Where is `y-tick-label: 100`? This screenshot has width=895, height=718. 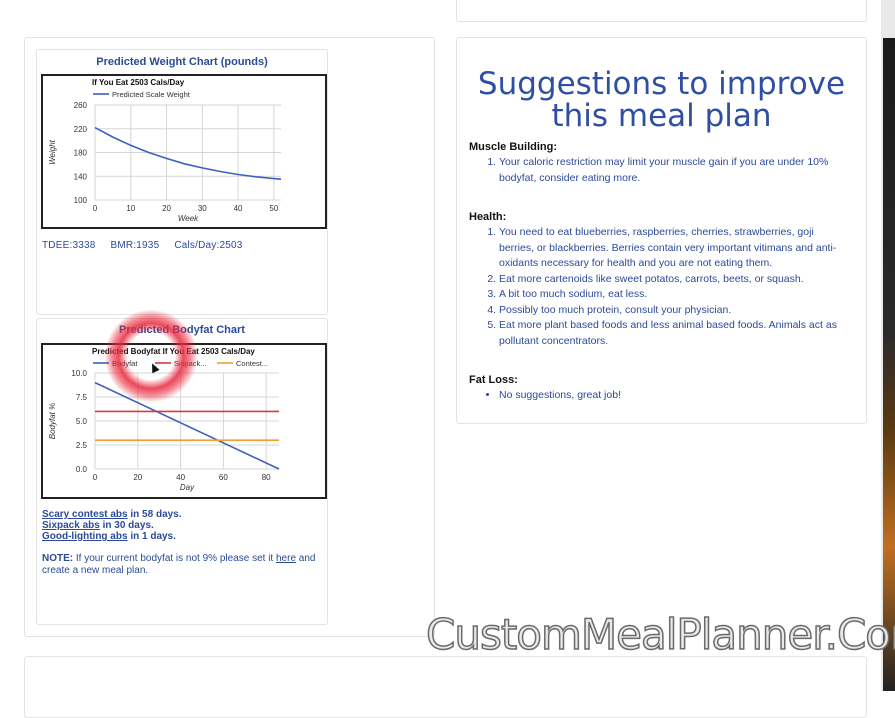 y-tick-label: 100 is located at coordinates (81, 200).